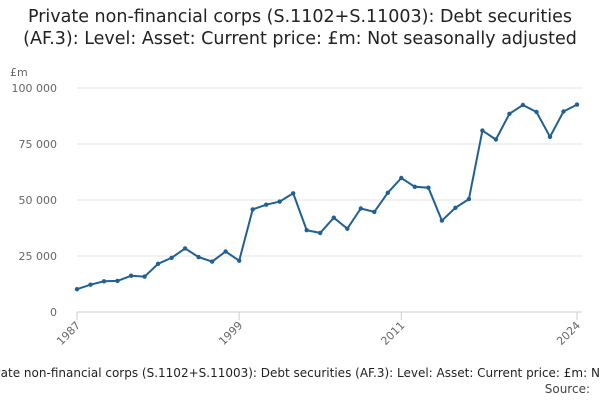 The width and height of the screenshot is (600, 400). Describe the element at coordinates (35, 88) in the screenshot. I see `y-tick-label: 100 000` at that location.